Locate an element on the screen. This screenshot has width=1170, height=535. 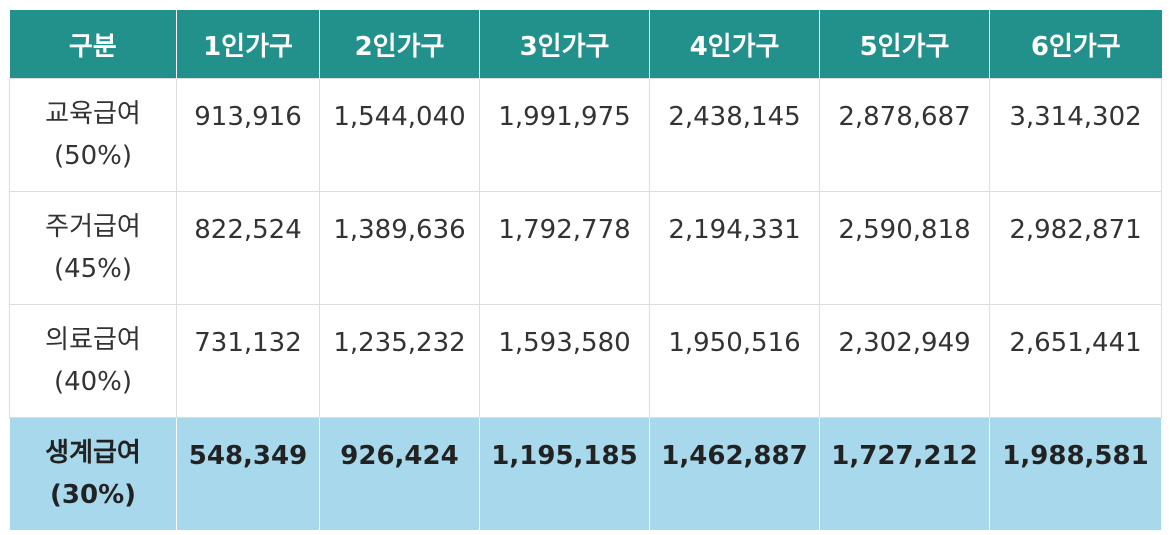
row-label-pct: (40%) is located at coordinates (93, 382).